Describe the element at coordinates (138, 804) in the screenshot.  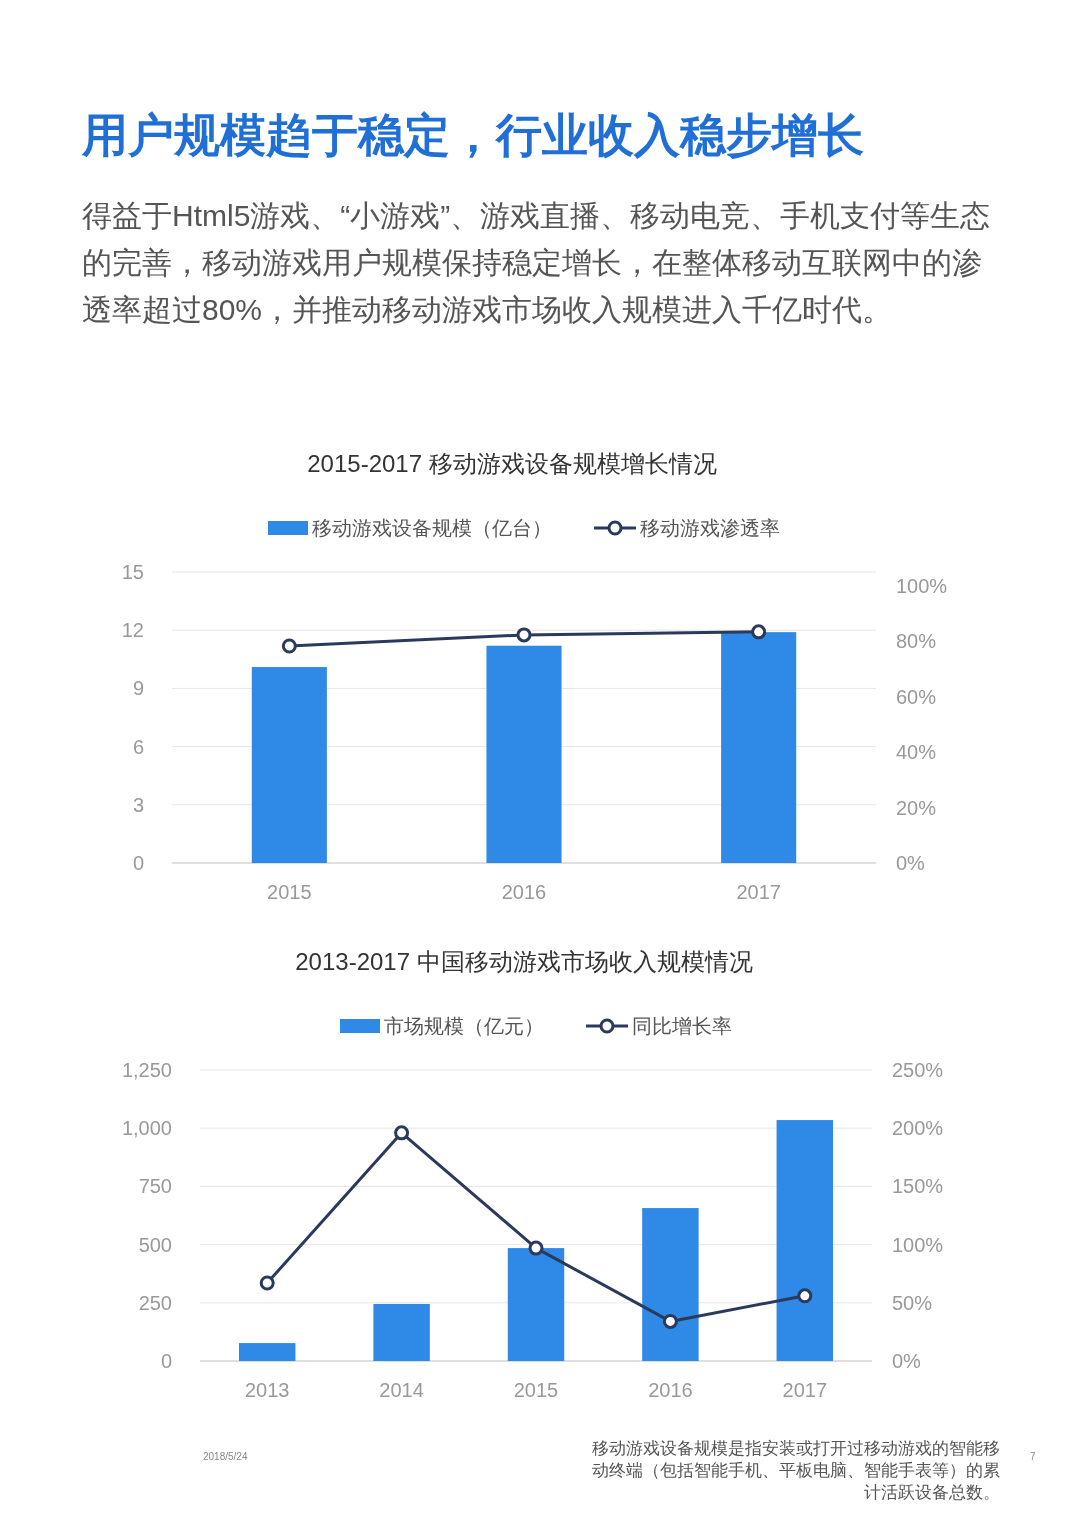
I see `y-tick-label: 3` at that location.